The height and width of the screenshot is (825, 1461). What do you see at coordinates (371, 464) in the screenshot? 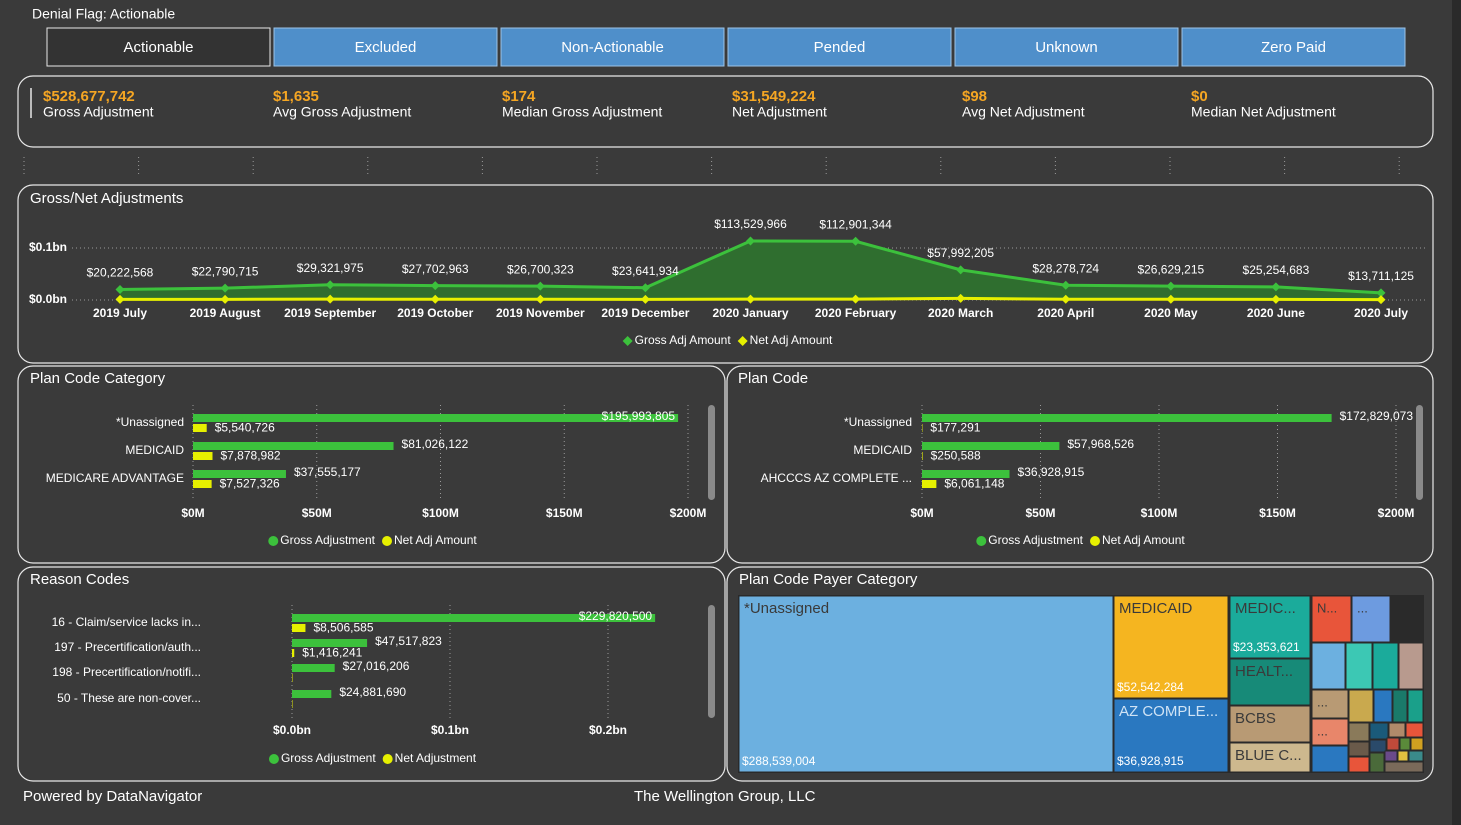
I see `panel` at bounding box center [371, 464].